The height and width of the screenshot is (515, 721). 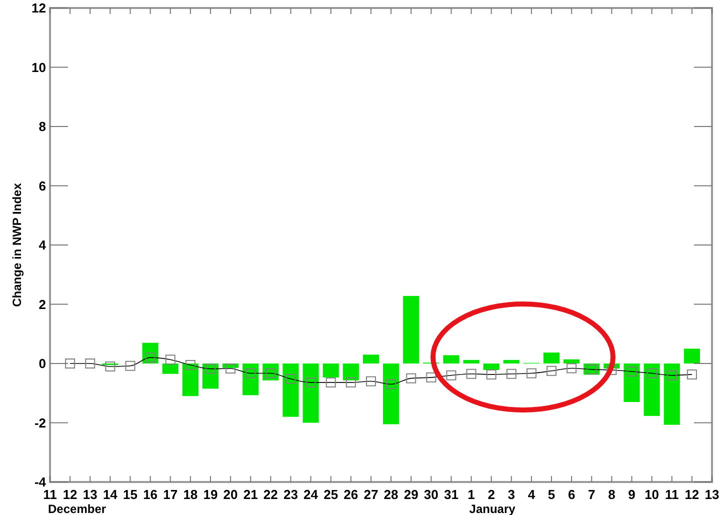 I want to click on x-tick-label: 17, so click(x=170, y=494).